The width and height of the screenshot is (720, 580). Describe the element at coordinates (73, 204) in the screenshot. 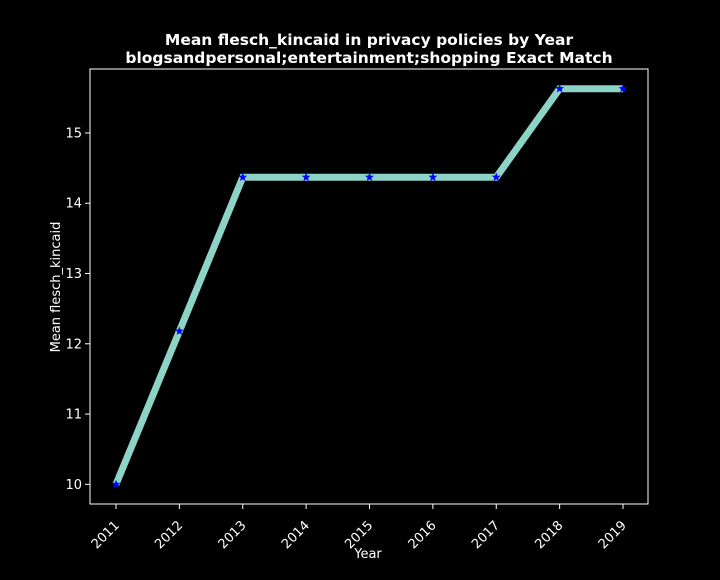

I see `y-tick-label: 14` at that location.